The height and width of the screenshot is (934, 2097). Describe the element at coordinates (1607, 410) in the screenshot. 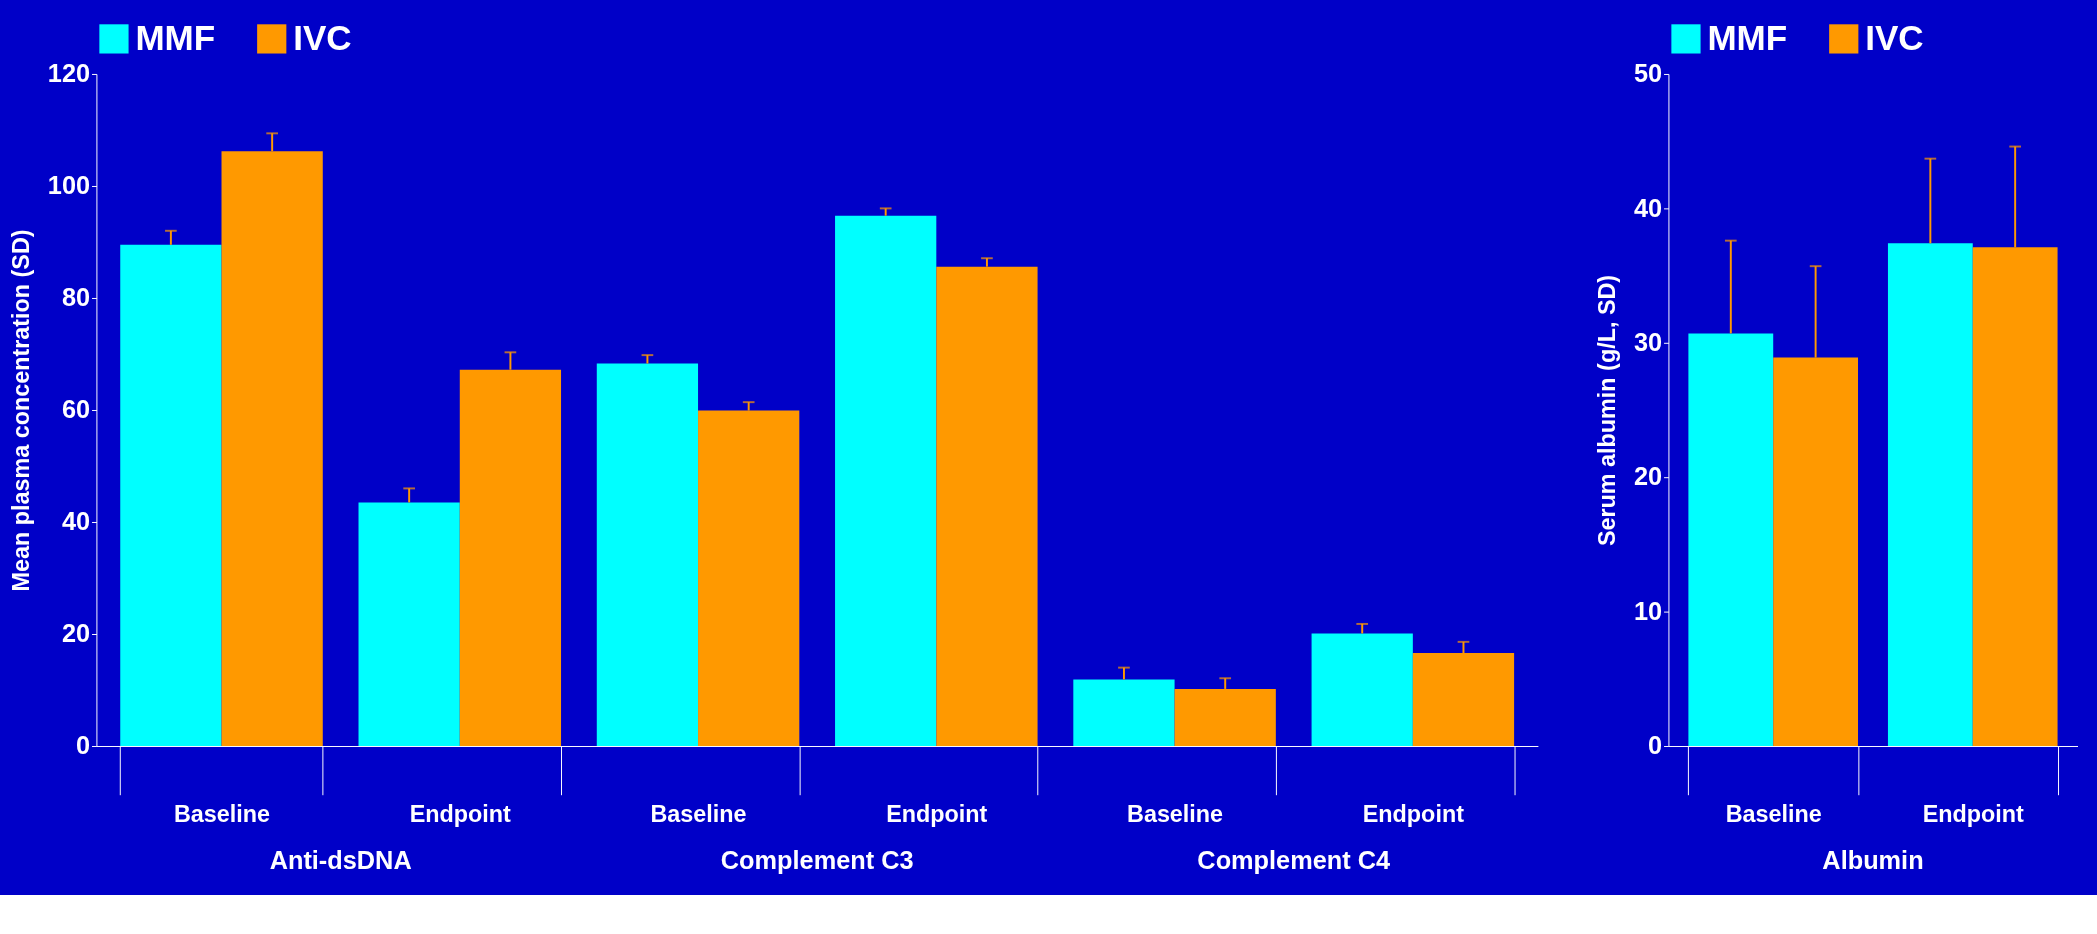

I see `y-axis-title: Serum albumin (g/L, SD)` at that location.